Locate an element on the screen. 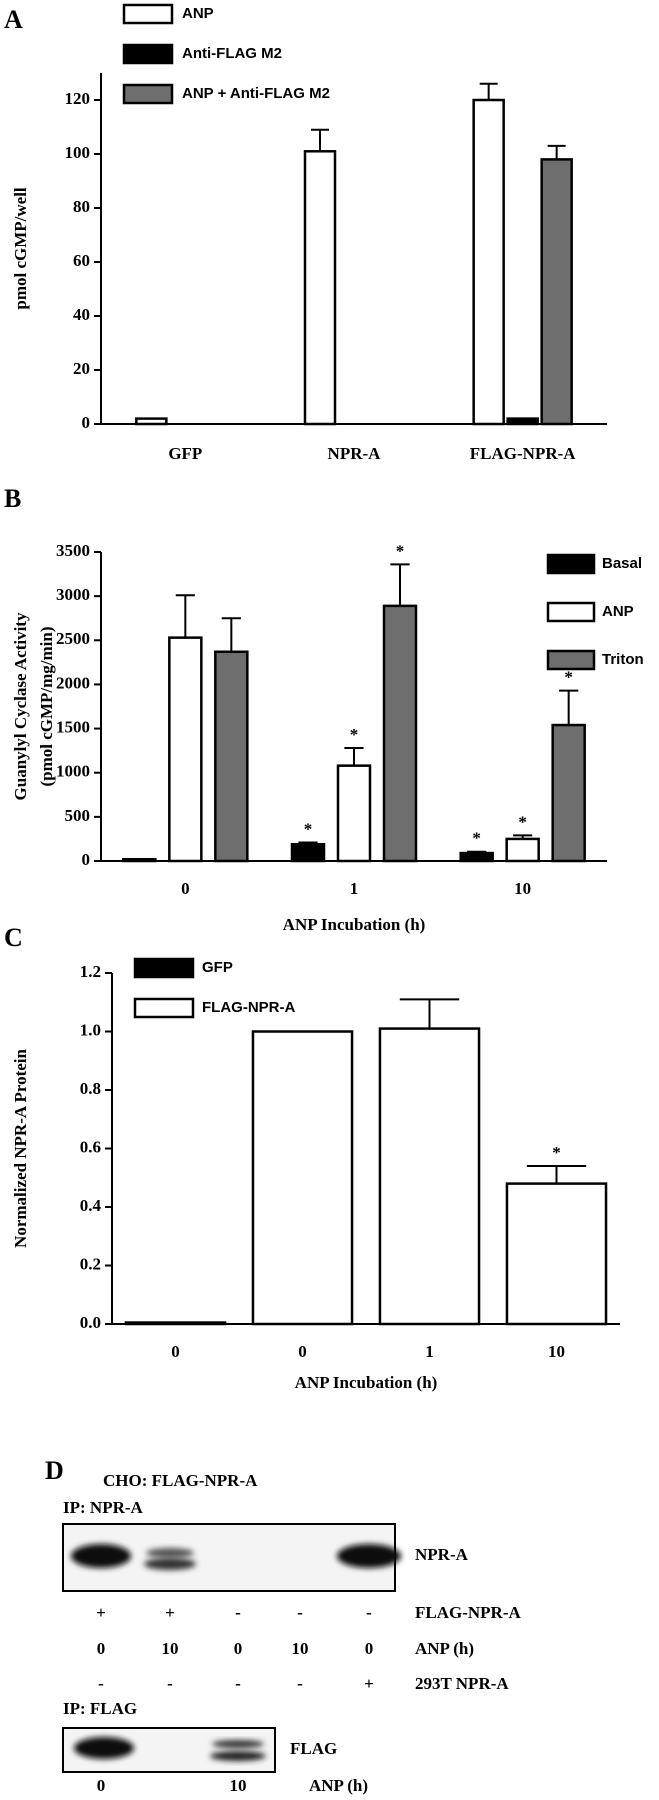 Image resolution: width=659 pixels, height=1800 pixels. y-tick-label: 500 is located at coordinates (78, 815).